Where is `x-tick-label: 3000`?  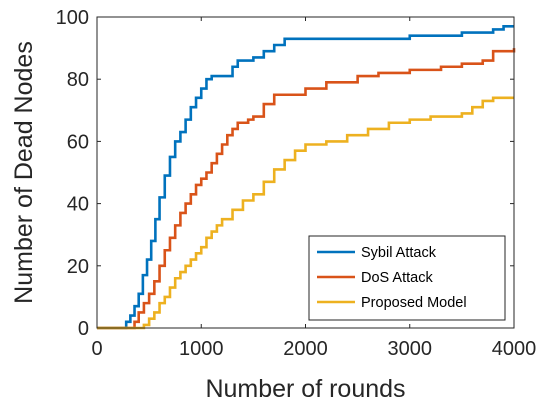
x-tick-label: 3000 is located at coordinates (410, 349).